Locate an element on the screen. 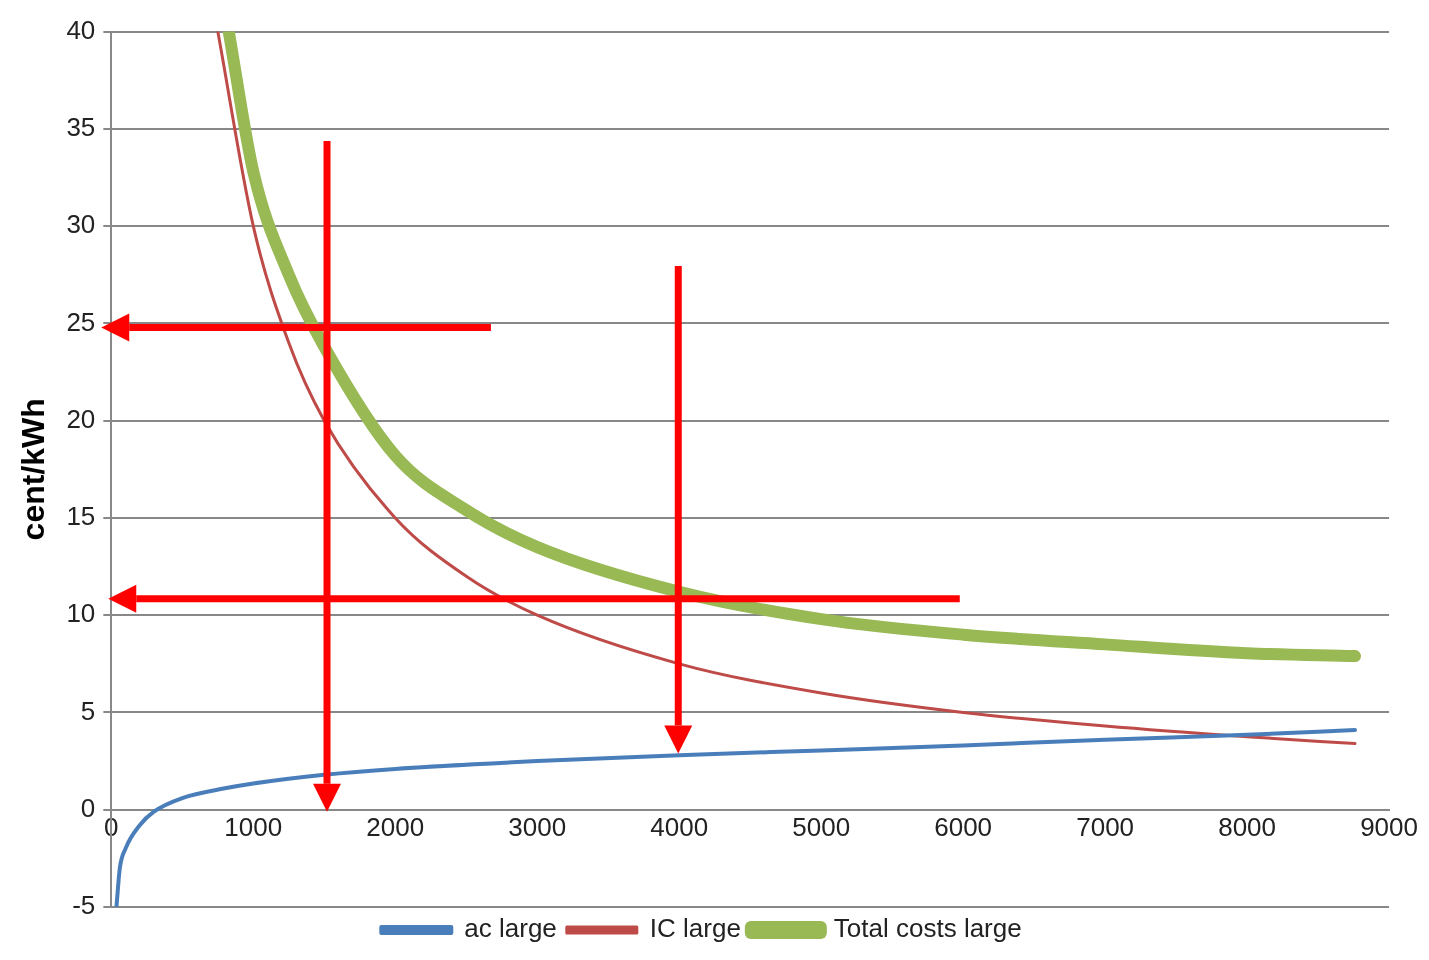 The height and width of the screenshot is (960, 1429). y-tick-label: 20 is located at coordinates (81, 418).